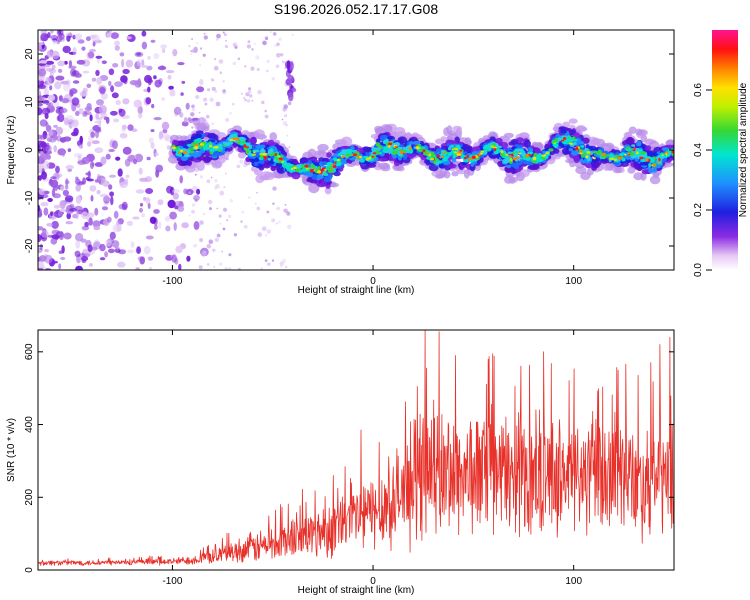 This screenshot has height=600, width=750. What do you see at coordinates (698, 150) in the screenshot?
I see `colorbar-tick-label: 0.4` at bounding box center [698, 150].